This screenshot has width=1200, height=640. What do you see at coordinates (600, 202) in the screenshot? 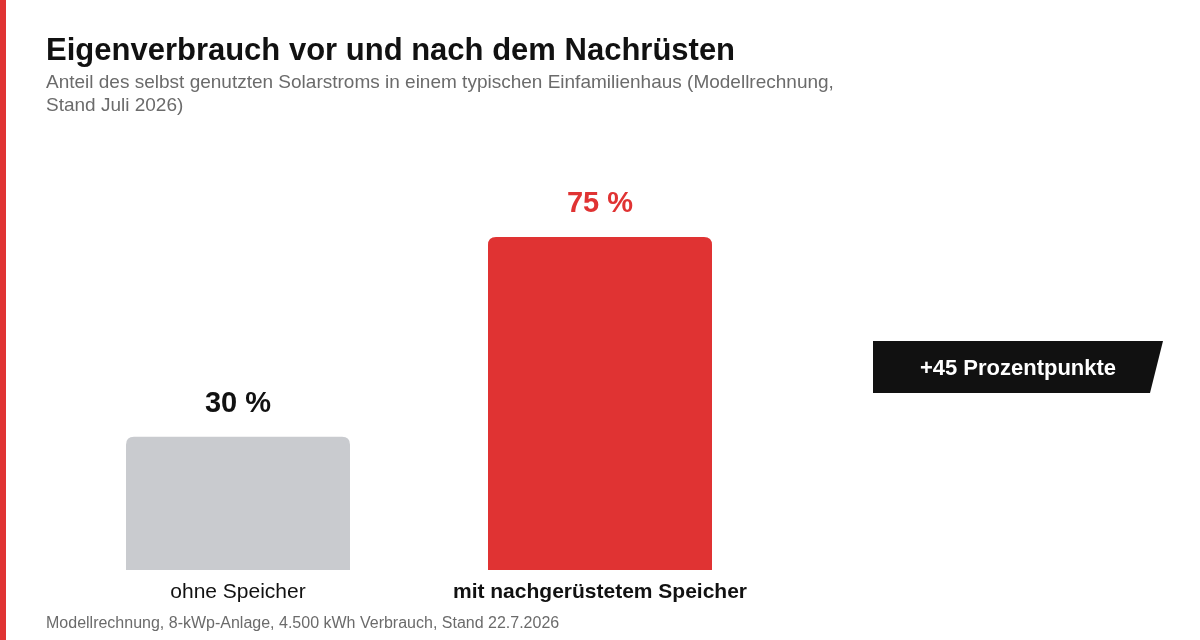
I see `data-label: 75 %` at bounding box center [600, 202].